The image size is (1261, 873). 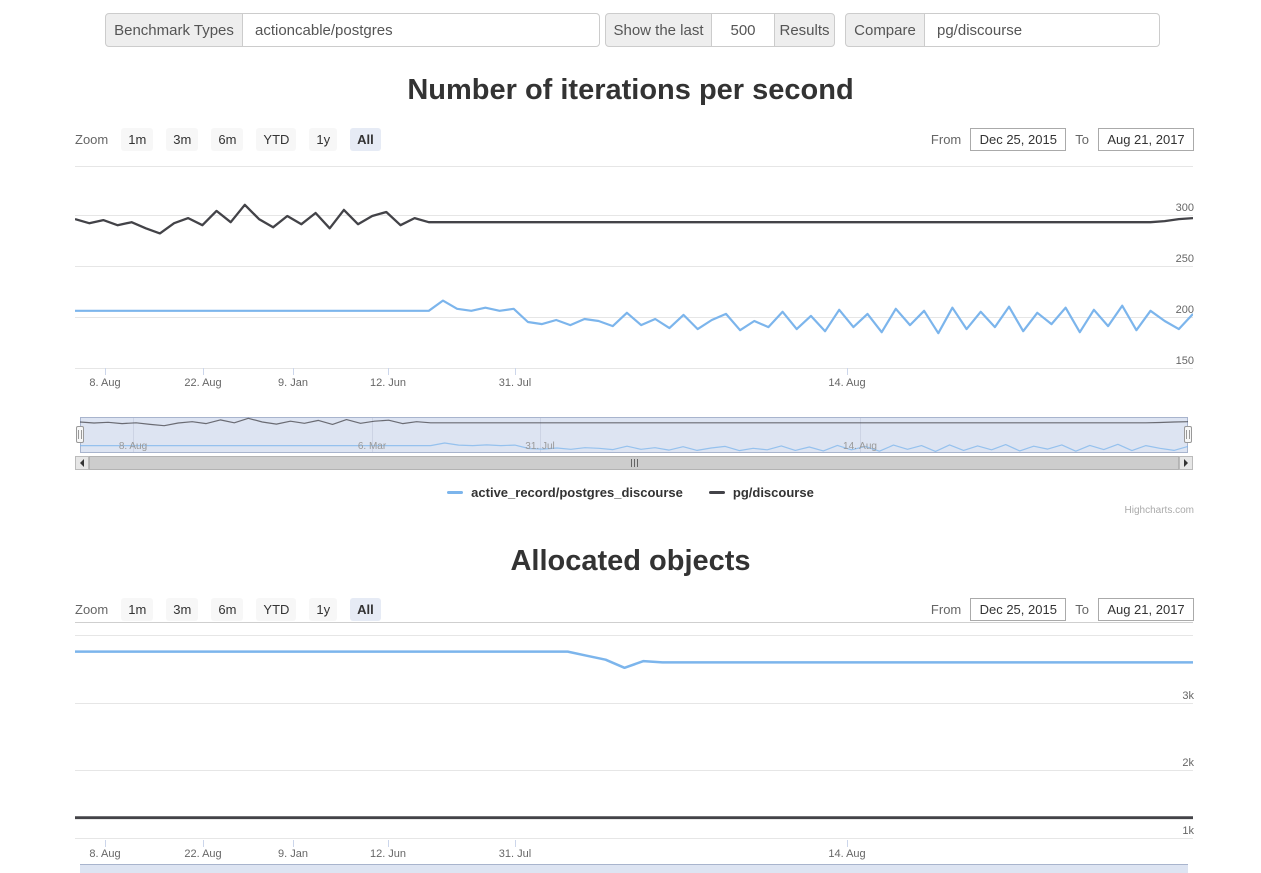 I want to click on scrollbar-right-arrow-icon, so click(x=1186, y=463).